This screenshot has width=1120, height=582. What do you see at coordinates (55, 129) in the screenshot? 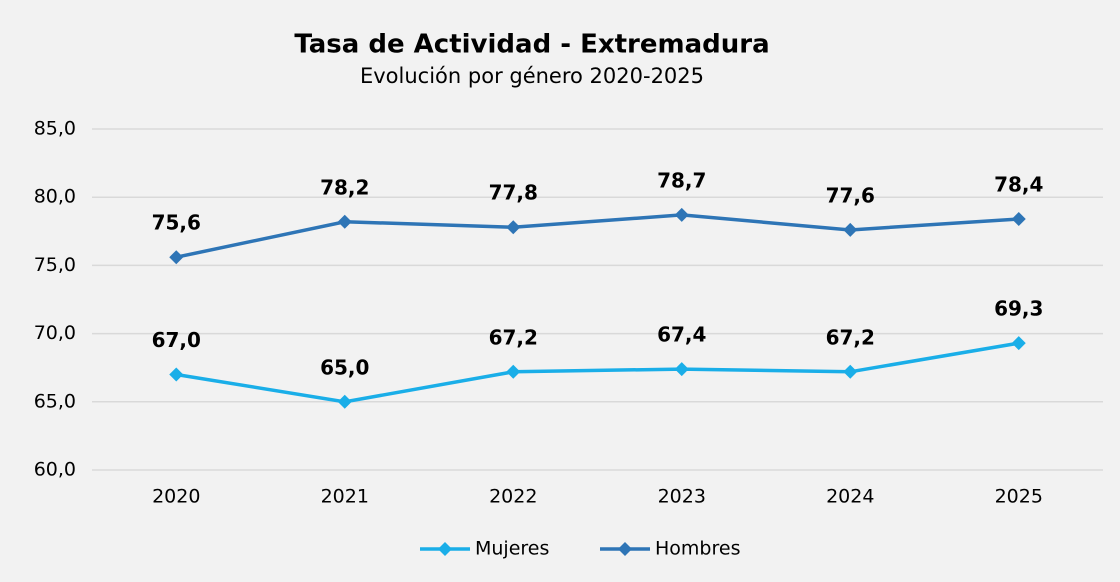
I see `y-tick-label: 85,0` at bounding box center [55, 129].